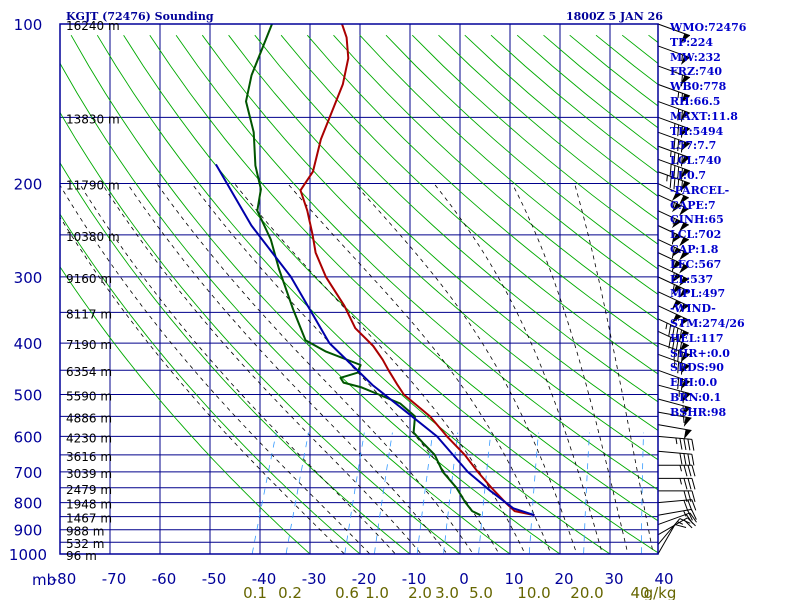 The image size is (800, 600). Describe the element at coordinates (28, 473) in the screenshot. I see `pressure-label: 700` at that location.